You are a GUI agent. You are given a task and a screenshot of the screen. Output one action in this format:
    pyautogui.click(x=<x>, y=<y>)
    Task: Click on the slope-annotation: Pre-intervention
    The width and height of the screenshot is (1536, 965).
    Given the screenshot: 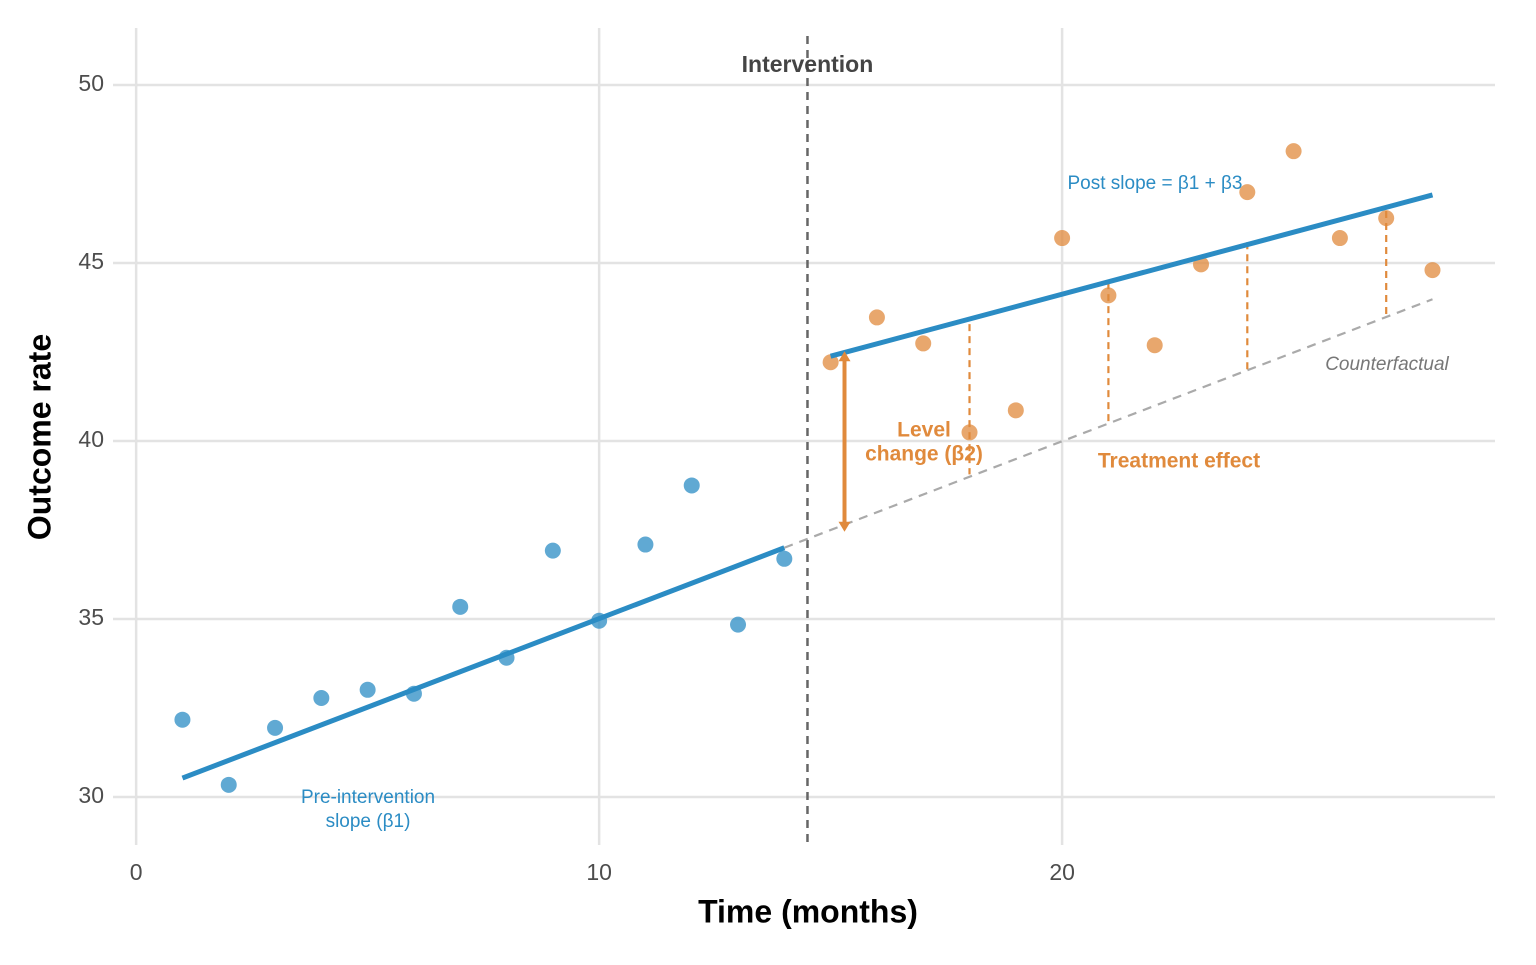 What is the action you would take?
    pyautogui.click(x=368, y=797)
    